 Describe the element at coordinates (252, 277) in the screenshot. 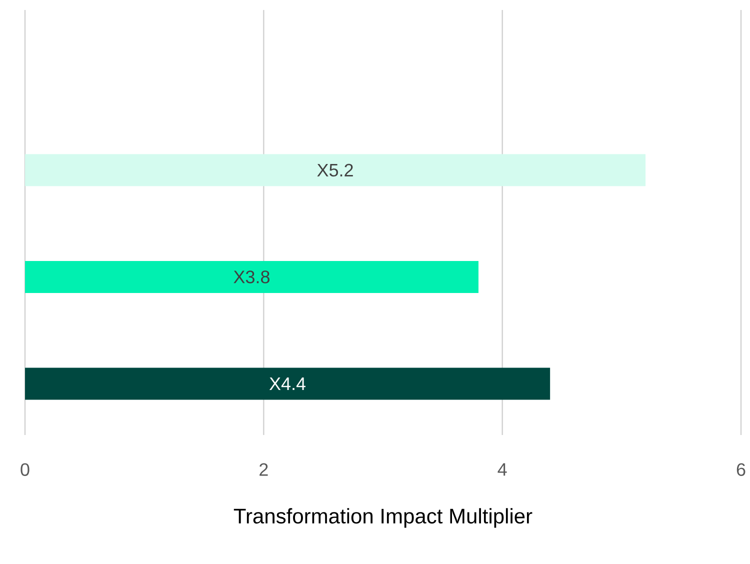

I see `data-label: X3.8` at that location.